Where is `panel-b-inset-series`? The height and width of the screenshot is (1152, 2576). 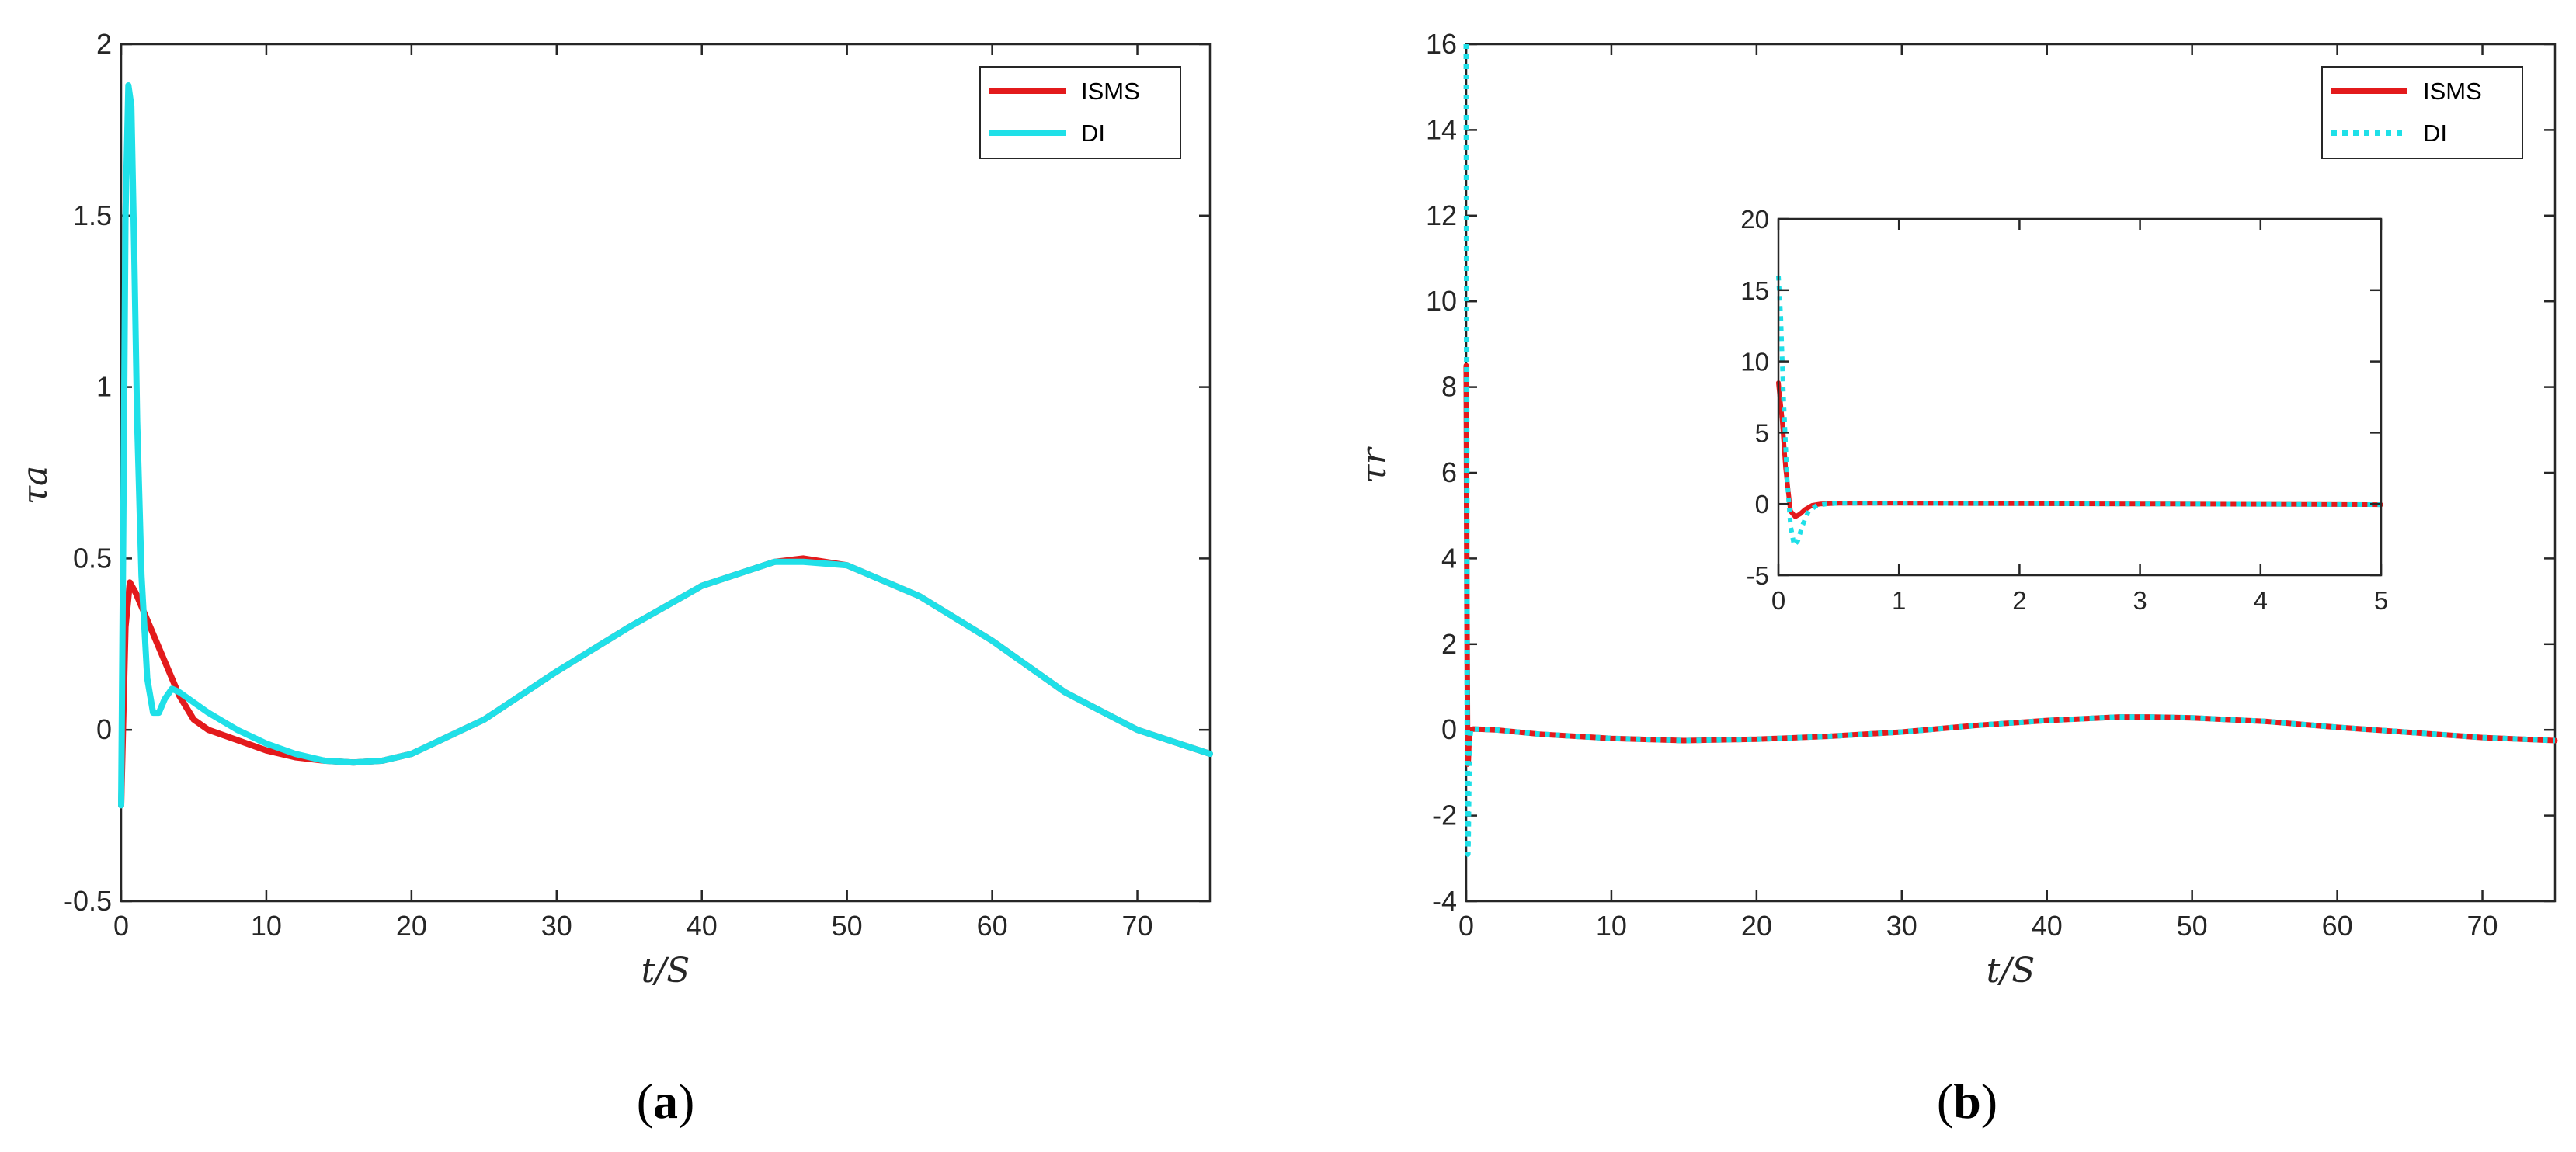 panel-b-inset-series is located at coordinates (2079, 412).